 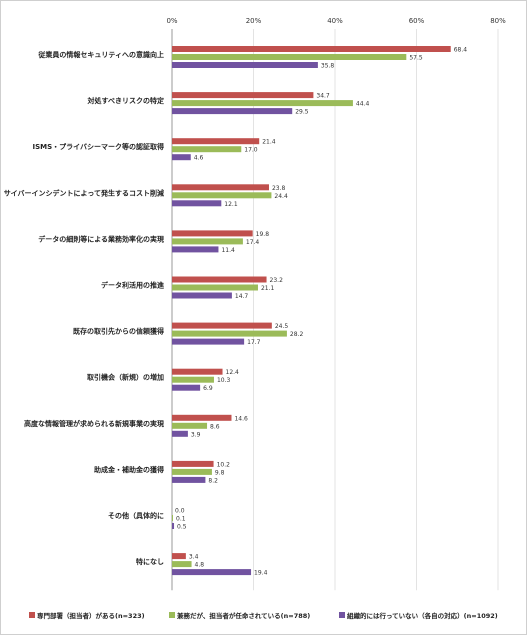 What do you see at coordinates (91, 615) in the screenshot?
I see `legend-entry: 専門部署（担当者）がある(n=323)` at bounding box center [91, 615].